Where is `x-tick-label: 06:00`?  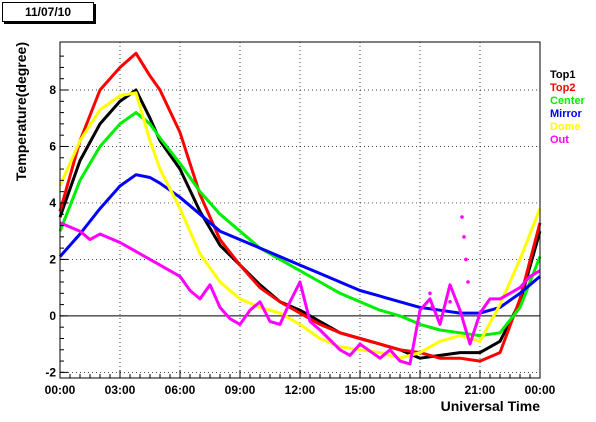 x-tick-label: 06:00 is located at coordinates (180, 390).